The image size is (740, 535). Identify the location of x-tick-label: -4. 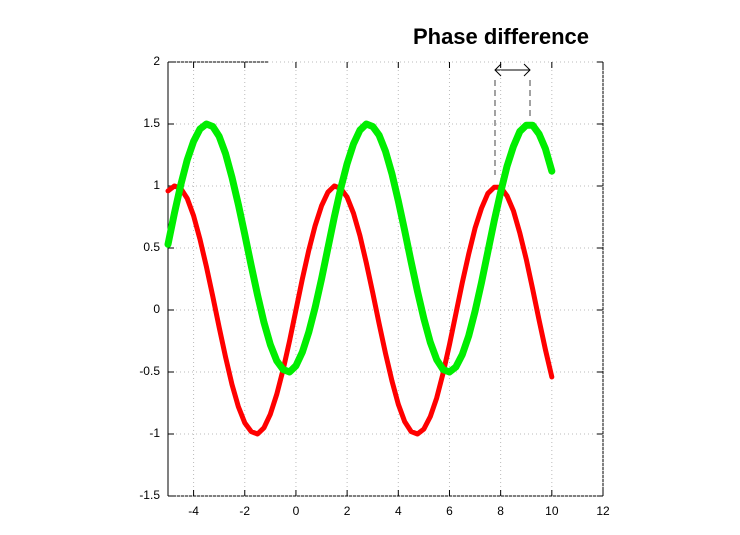
(193, 511).